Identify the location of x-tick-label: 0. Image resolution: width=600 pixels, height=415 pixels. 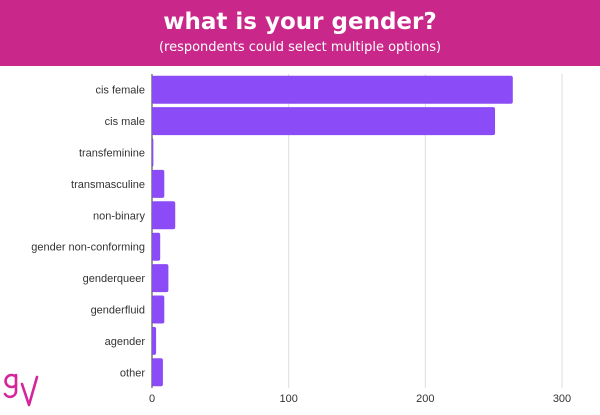
(152, 399).